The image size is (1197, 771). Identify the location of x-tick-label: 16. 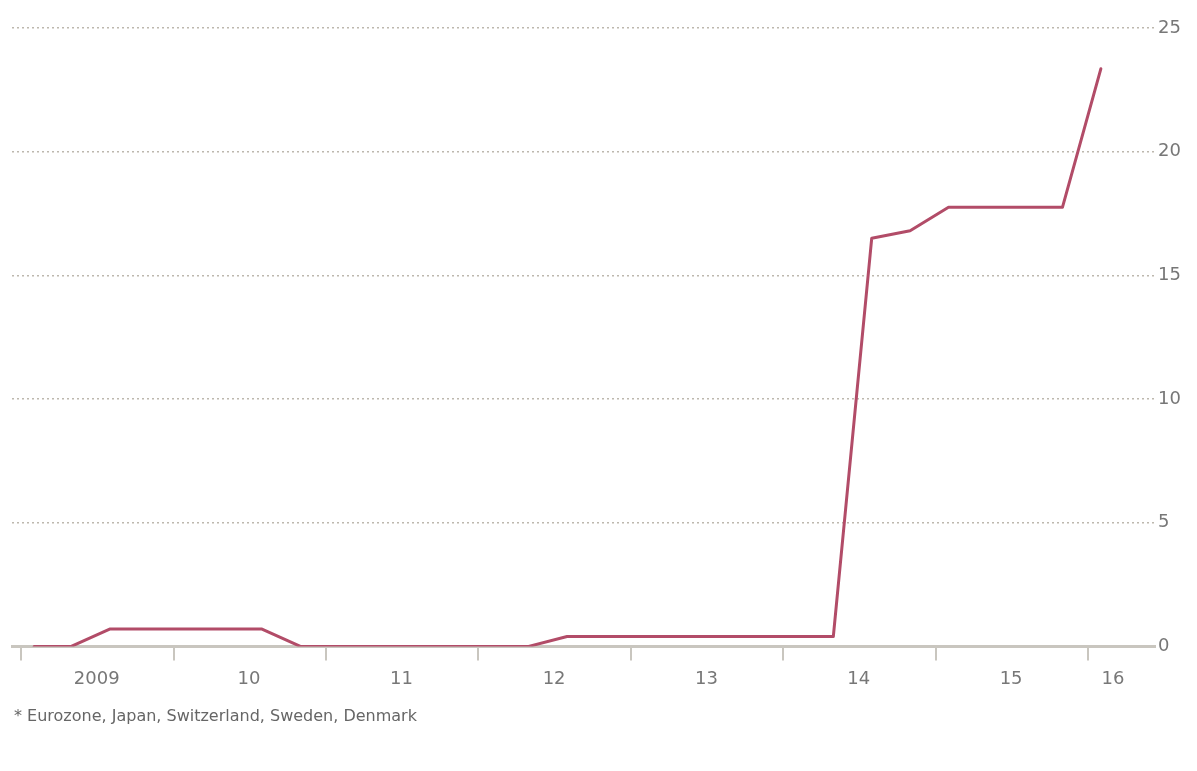
(1113, 677).